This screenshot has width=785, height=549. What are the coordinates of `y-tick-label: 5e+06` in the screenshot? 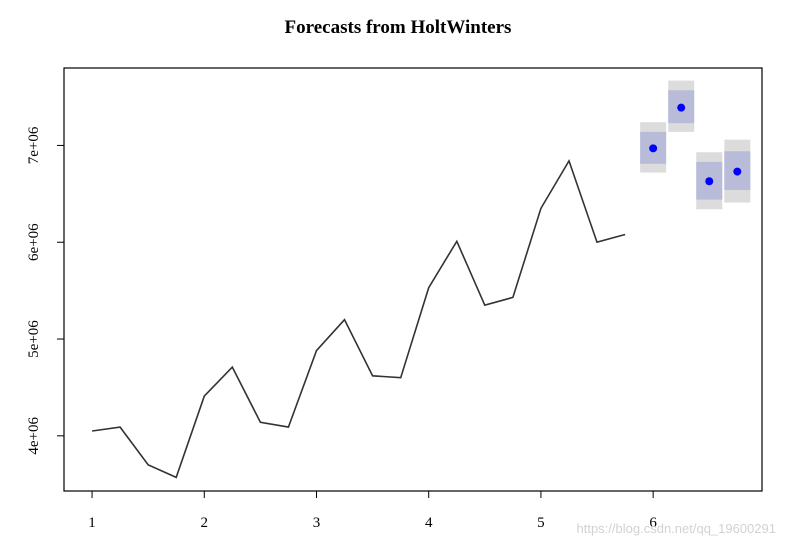 It's located at (34, 339).